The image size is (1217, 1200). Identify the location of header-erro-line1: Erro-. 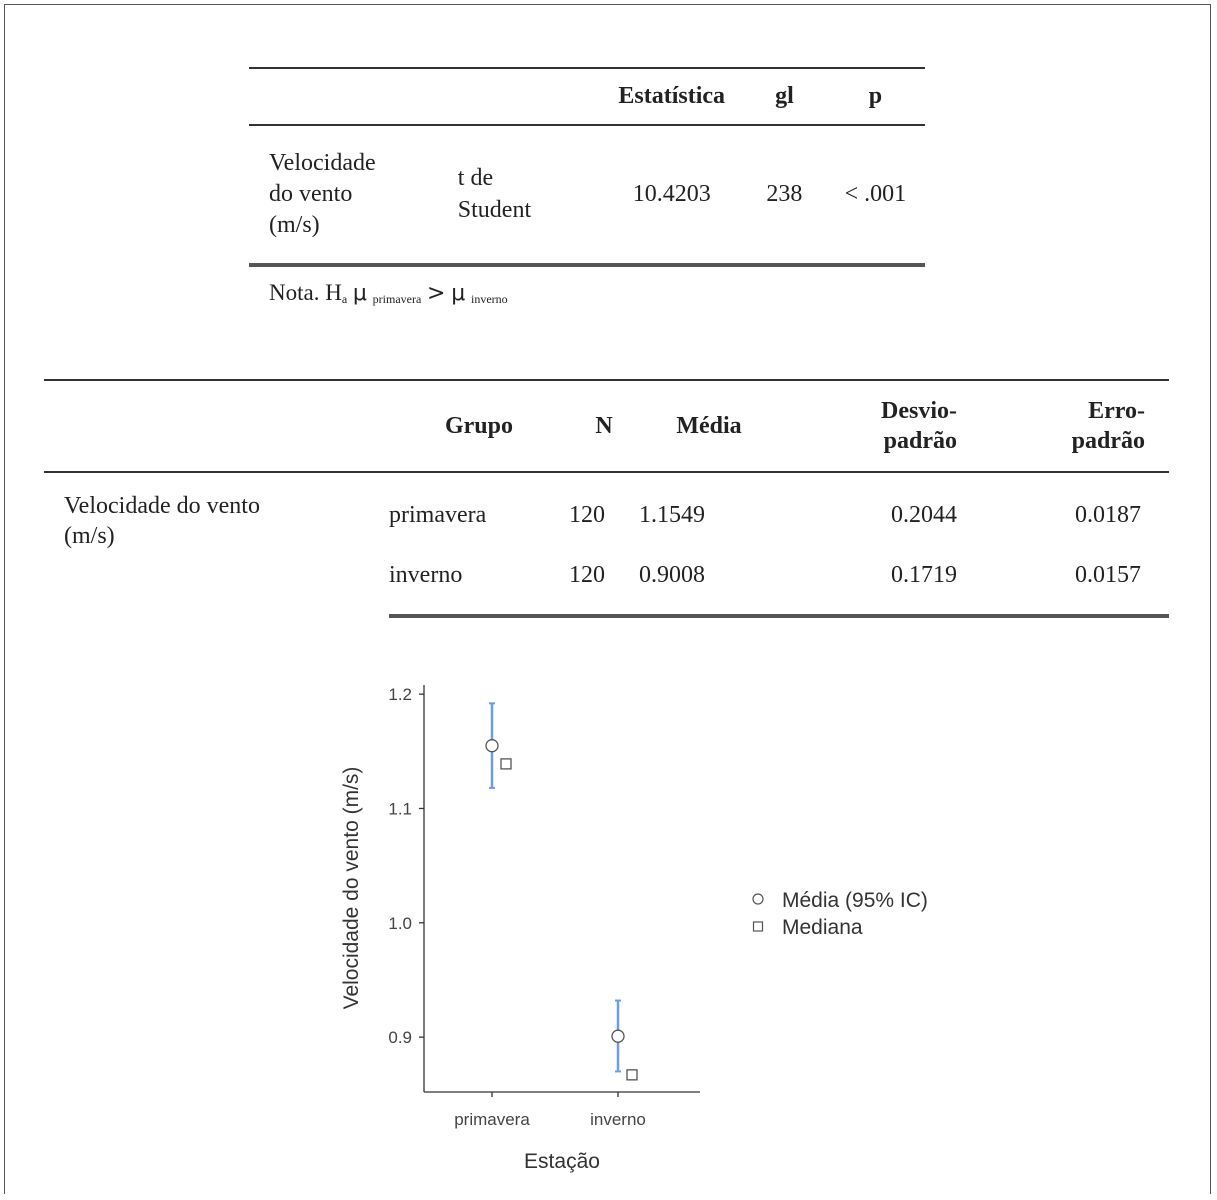
(1116, 411).